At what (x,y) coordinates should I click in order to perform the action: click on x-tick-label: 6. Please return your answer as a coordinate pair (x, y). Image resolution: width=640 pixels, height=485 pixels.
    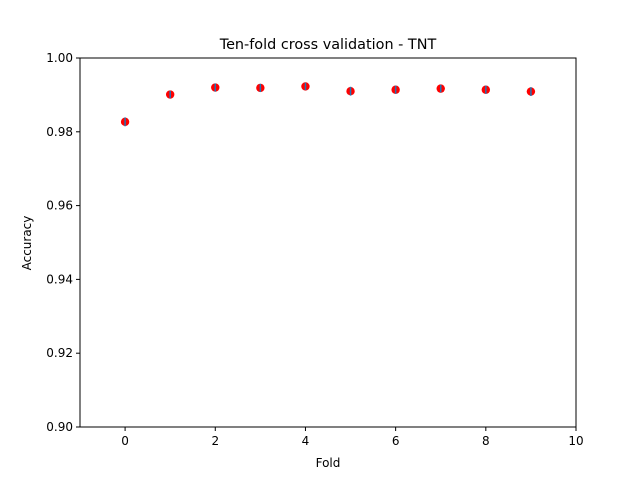
    Looking at the image, I should click on (396, 441).